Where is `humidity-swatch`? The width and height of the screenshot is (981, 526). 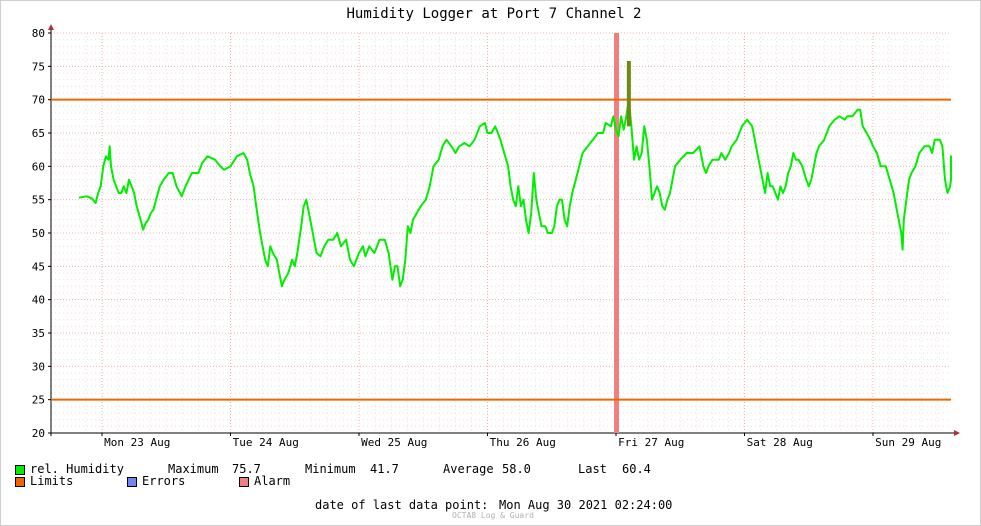 humidity-swatch is located at coordinates (20, 470).